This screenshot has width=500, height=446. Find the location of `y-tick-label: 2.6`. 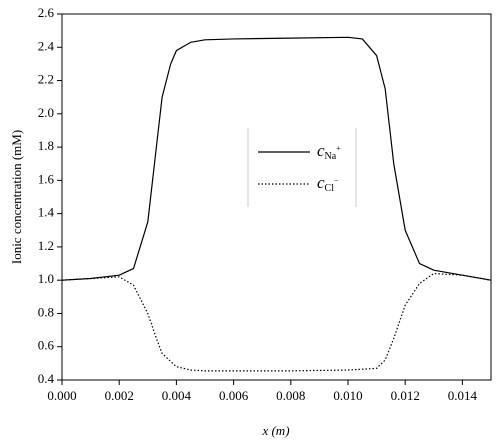

y-tick-label: 2.6 is located at coordinates (46, 12).